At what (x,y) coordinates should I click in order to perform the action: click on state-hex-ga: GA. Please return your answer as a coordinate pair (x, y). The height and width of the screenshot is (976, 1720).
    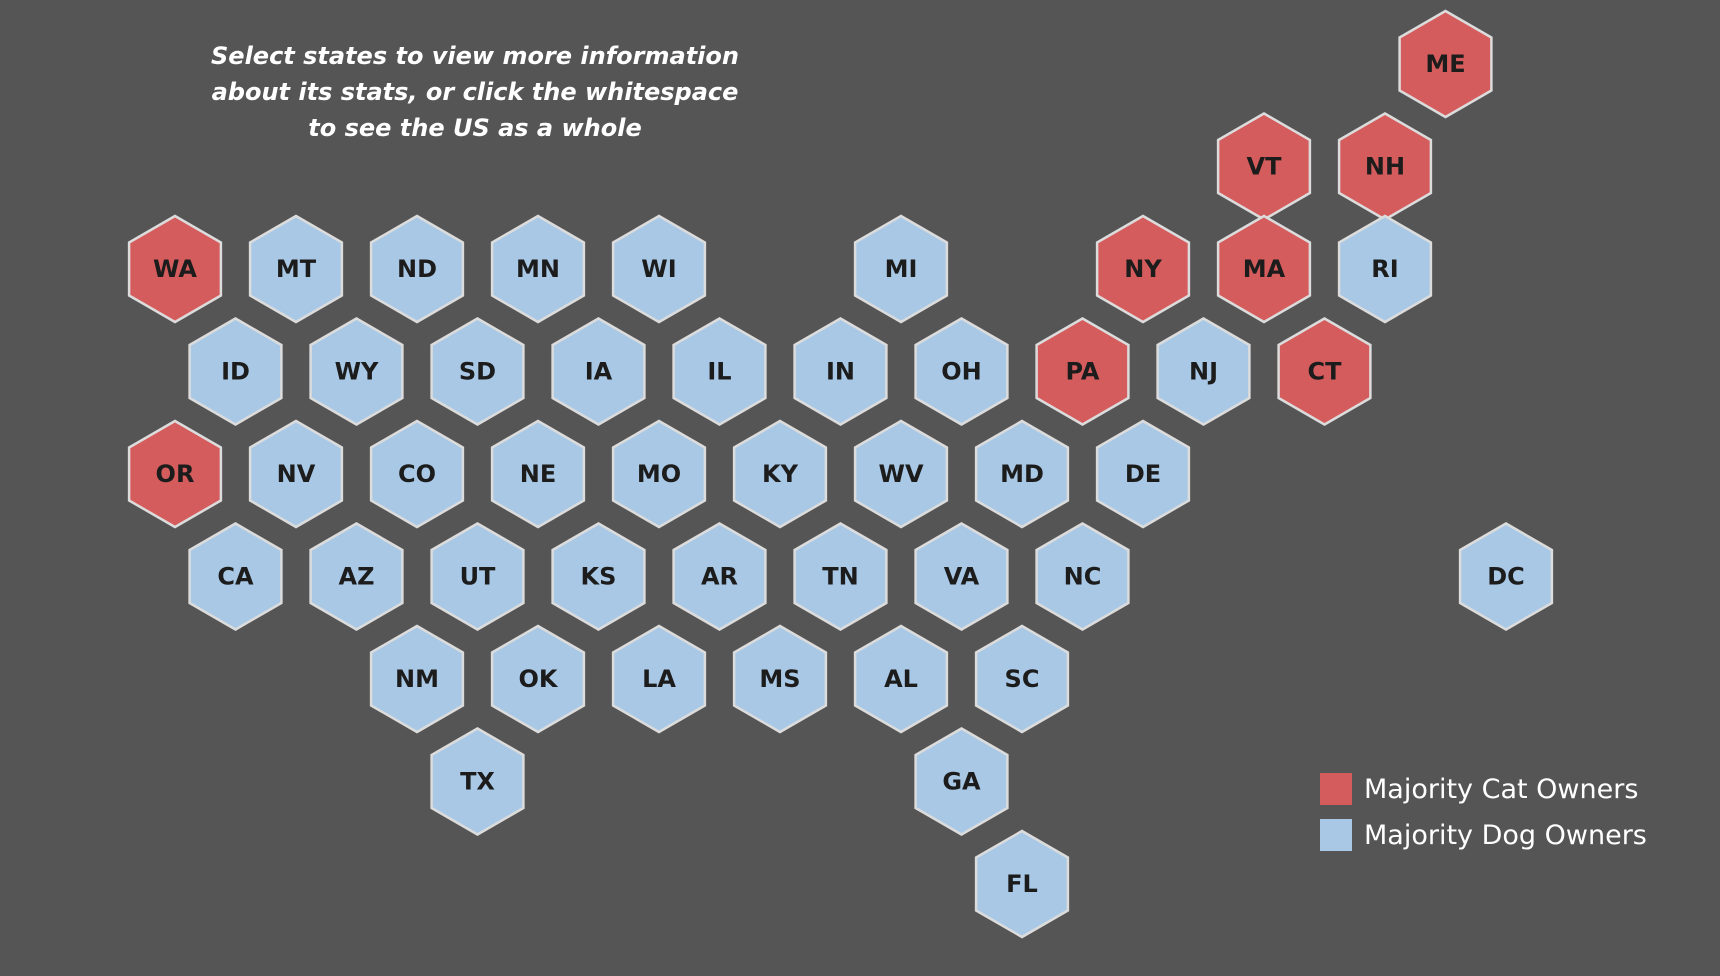
    Looking at the image, I should click on (961, 781).